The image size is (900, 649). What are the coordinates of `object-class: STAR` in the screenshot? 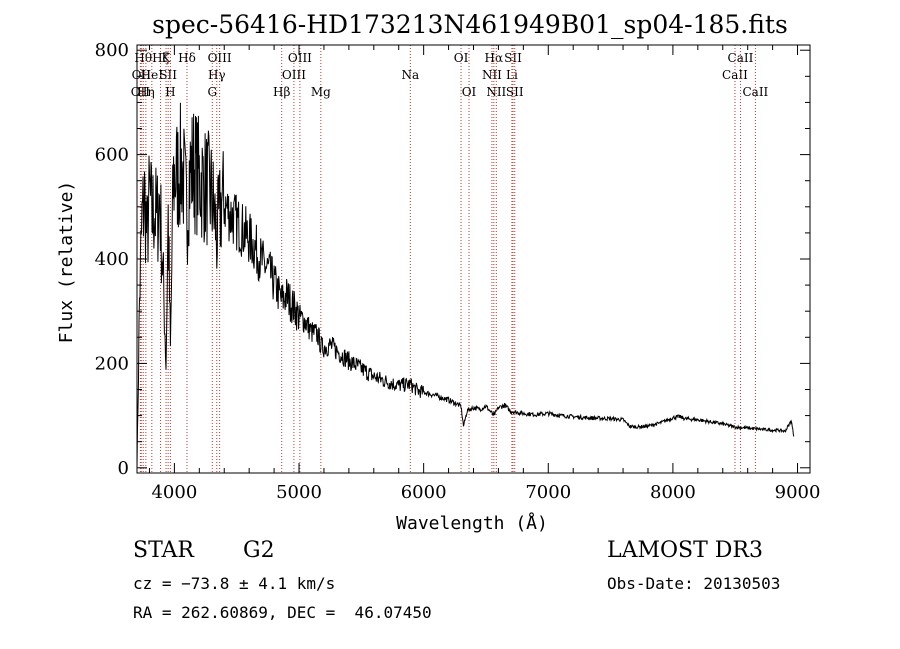 It's located at (163, 550).